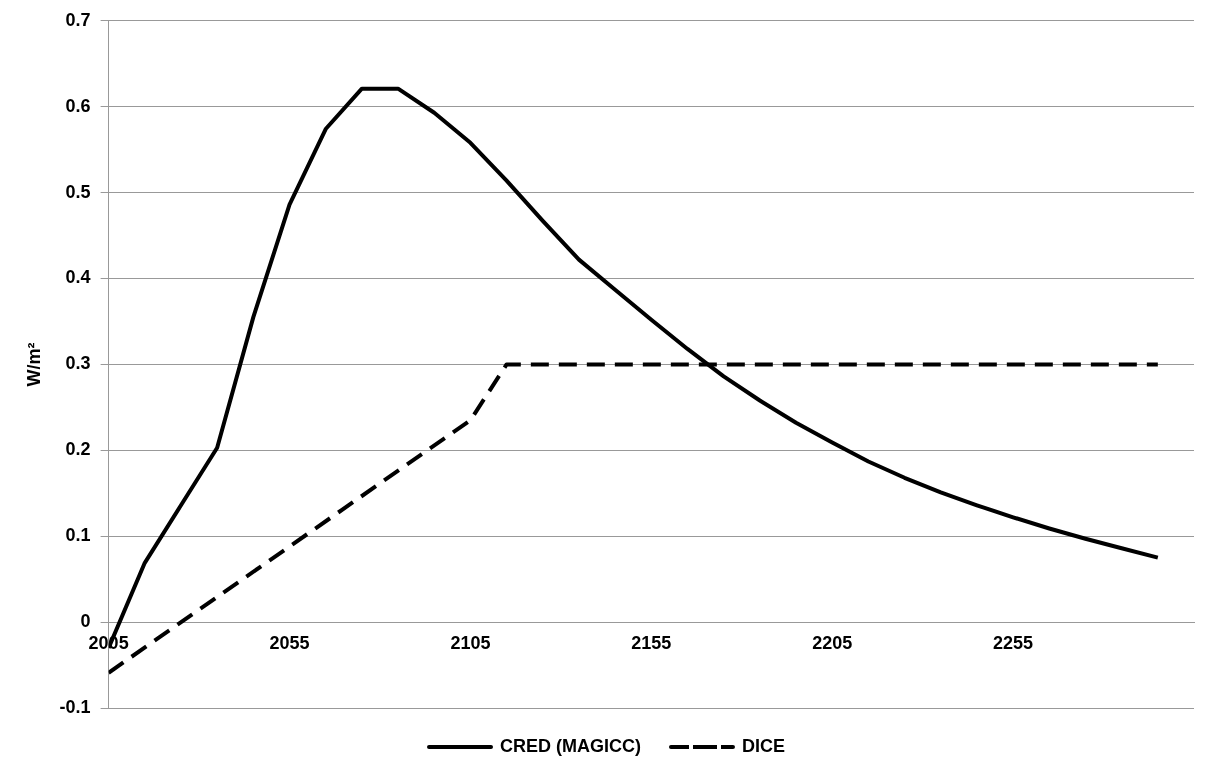 The image size is (1232, 776). What do you see at coordinates (570, 745) in the screenshot?
I see `legend-label: CRED (MAGICC)` at bounding box center [570, 745].